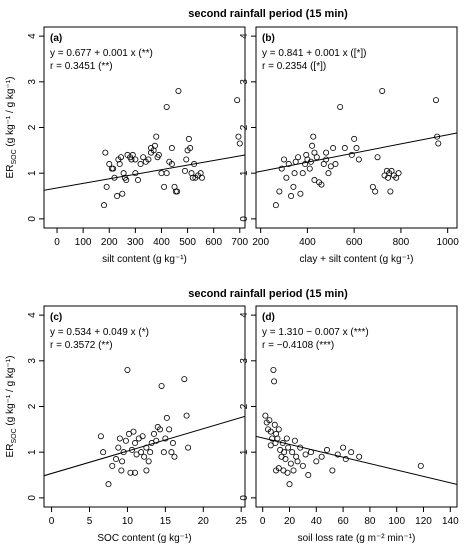  Describe the element at coordinates (10, 113) in the screenshot. I see `panel-a-y-label-rest: (g kg⁻¹ / g kg⁻¹)` at that location.